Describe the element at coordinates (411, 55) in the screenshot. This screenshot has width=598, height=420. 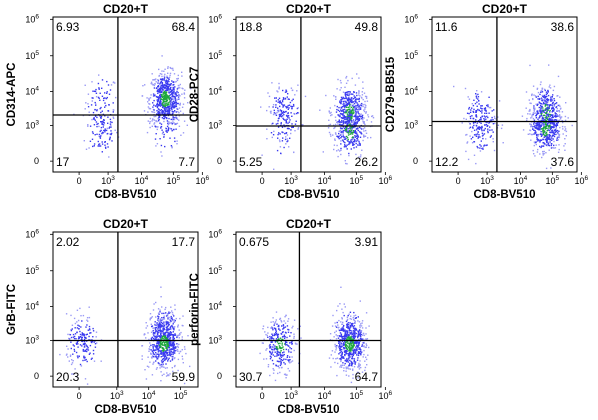
I see `y-tick-label: 105` at that location.